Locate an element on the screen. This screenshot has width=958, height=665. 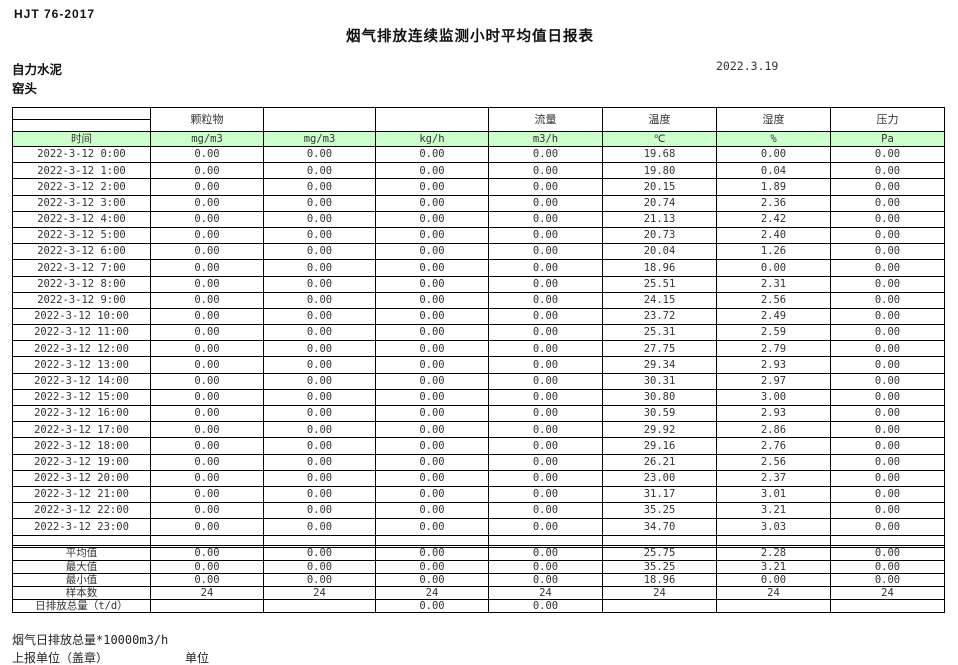
time-cell: 2022-3-12 1:00 is located at coordinates (81, 171).